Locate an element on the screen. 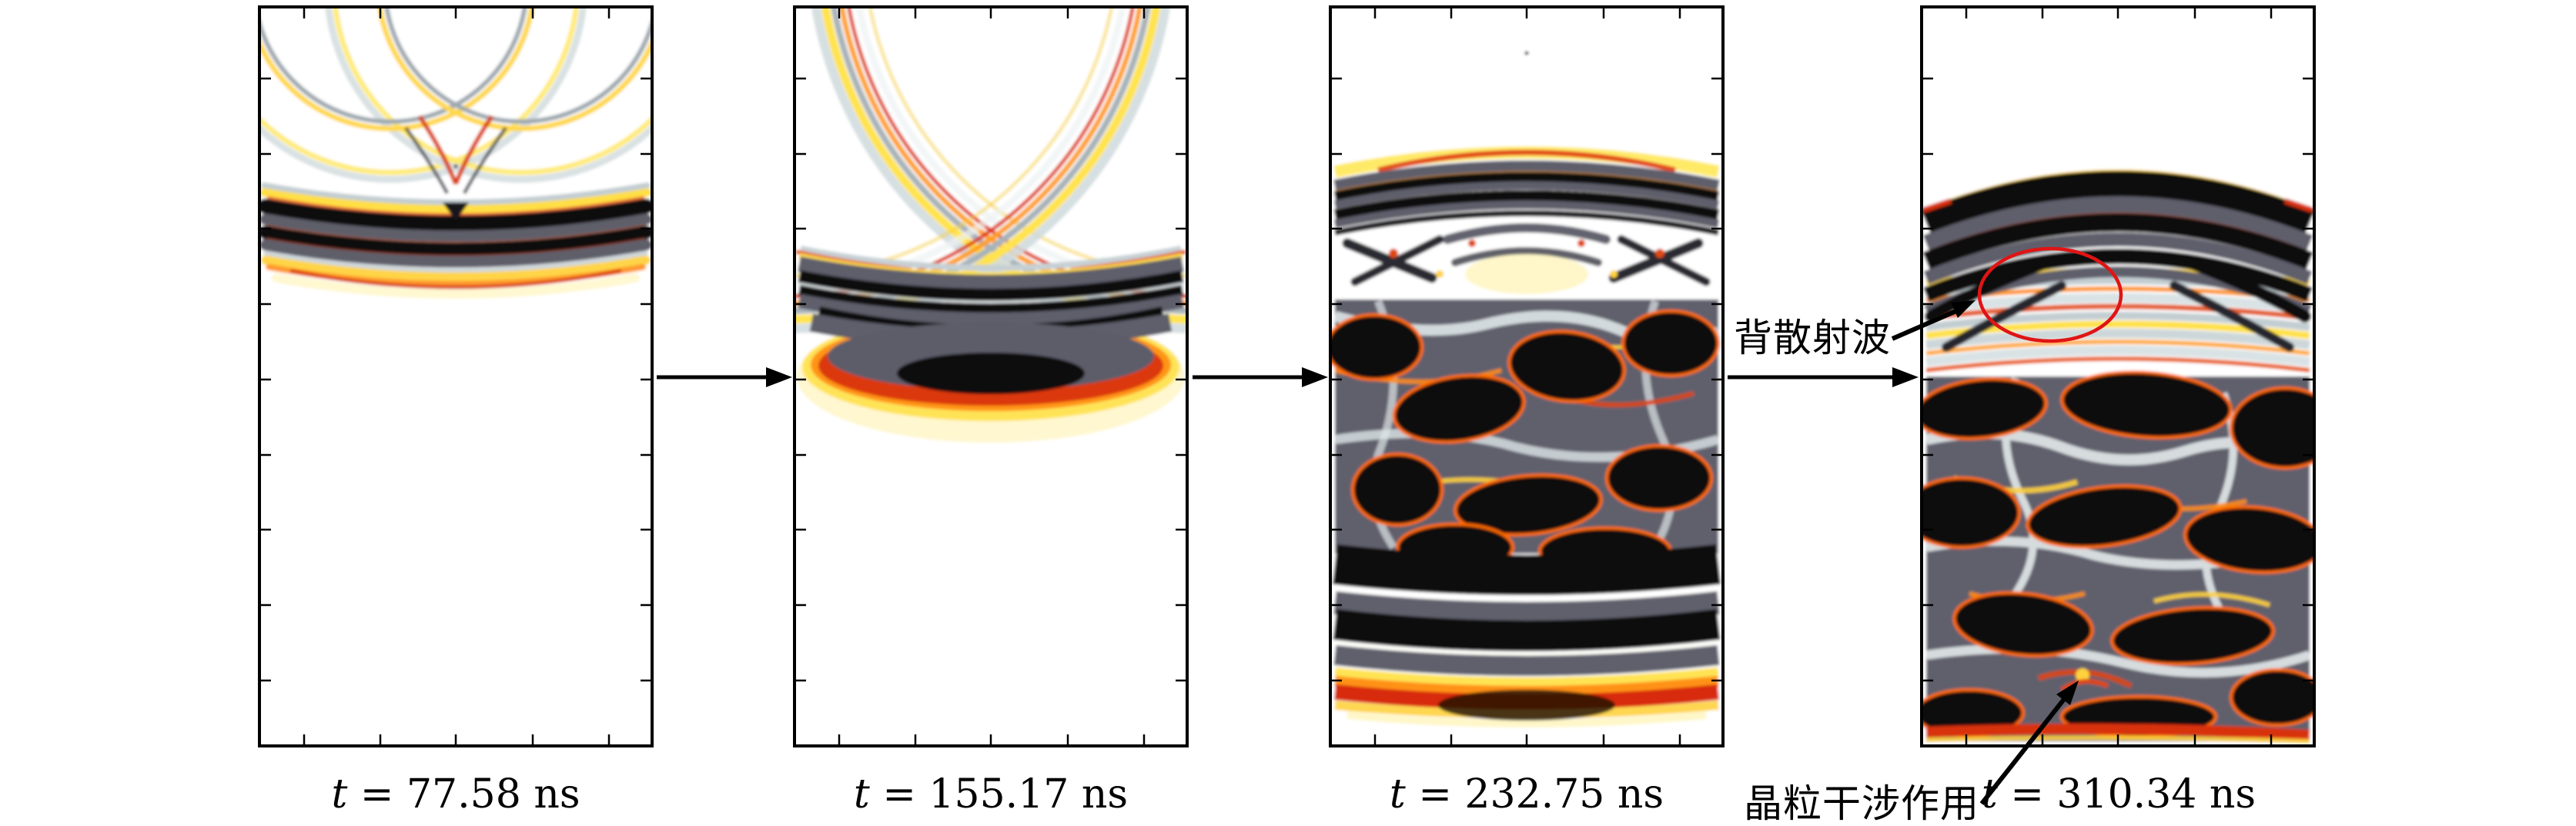  panel-caption-4: t = 310.34 ns is located at coordinates (2119, 794).